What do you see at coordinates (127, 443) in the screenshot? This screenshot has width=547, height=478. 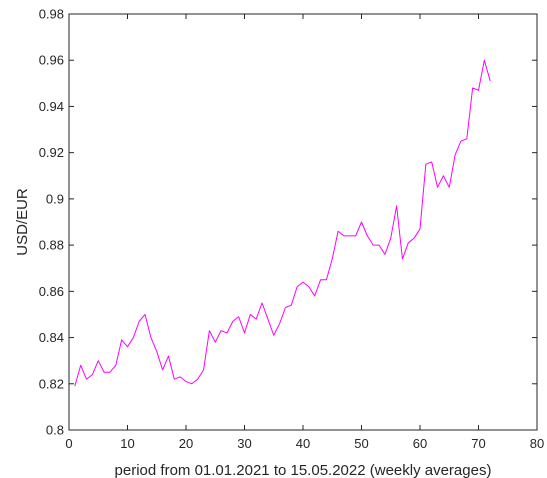 I see `x-tick-label: 10` at bounding box center [127, 443].